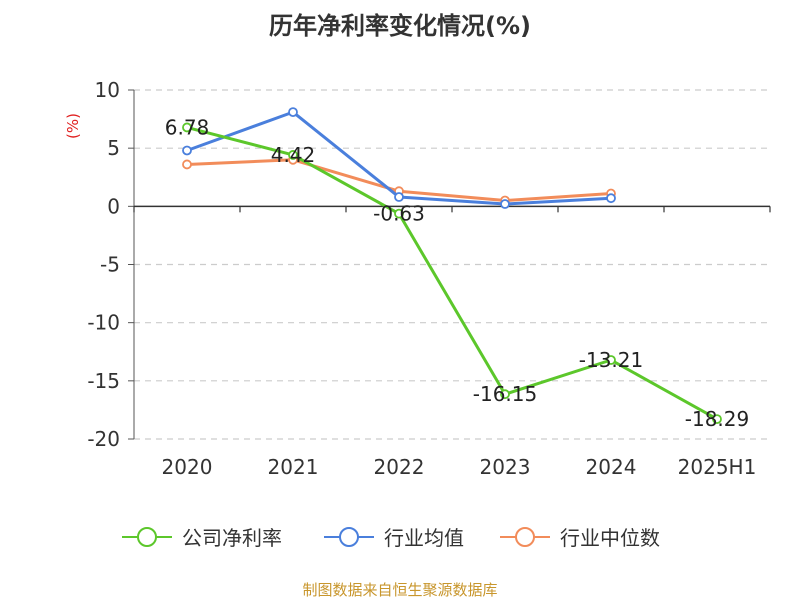  What do you see at coordinates (113, 206) in the screenshot?
I see `y-tick-label: 0` at bounding box center [113, 206].